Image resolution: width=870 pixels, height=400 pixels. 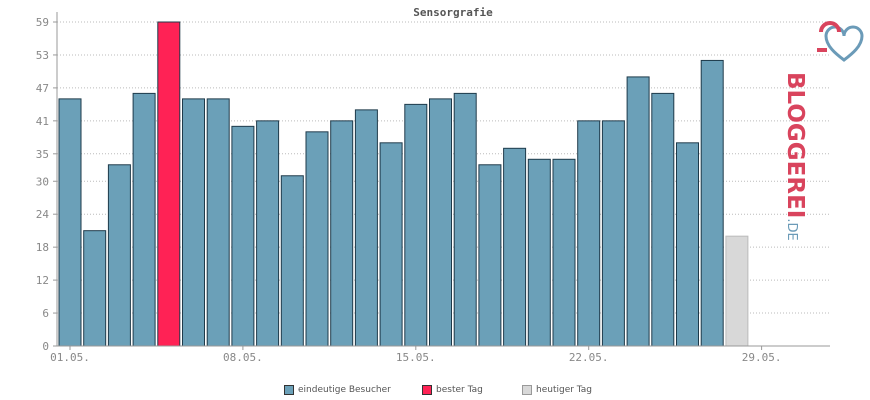 What do you see at coordinates (427, 390) in the screenshot?
I see `legend-swatch-best-day` at bounding box center [427, 390].